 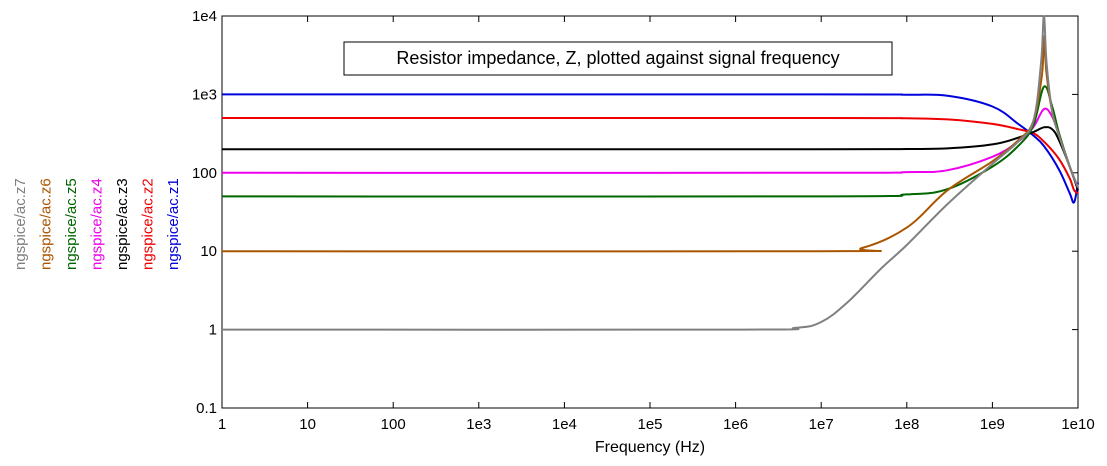 I want to click on x-tick-label: 10, so click(x=307, y=424).